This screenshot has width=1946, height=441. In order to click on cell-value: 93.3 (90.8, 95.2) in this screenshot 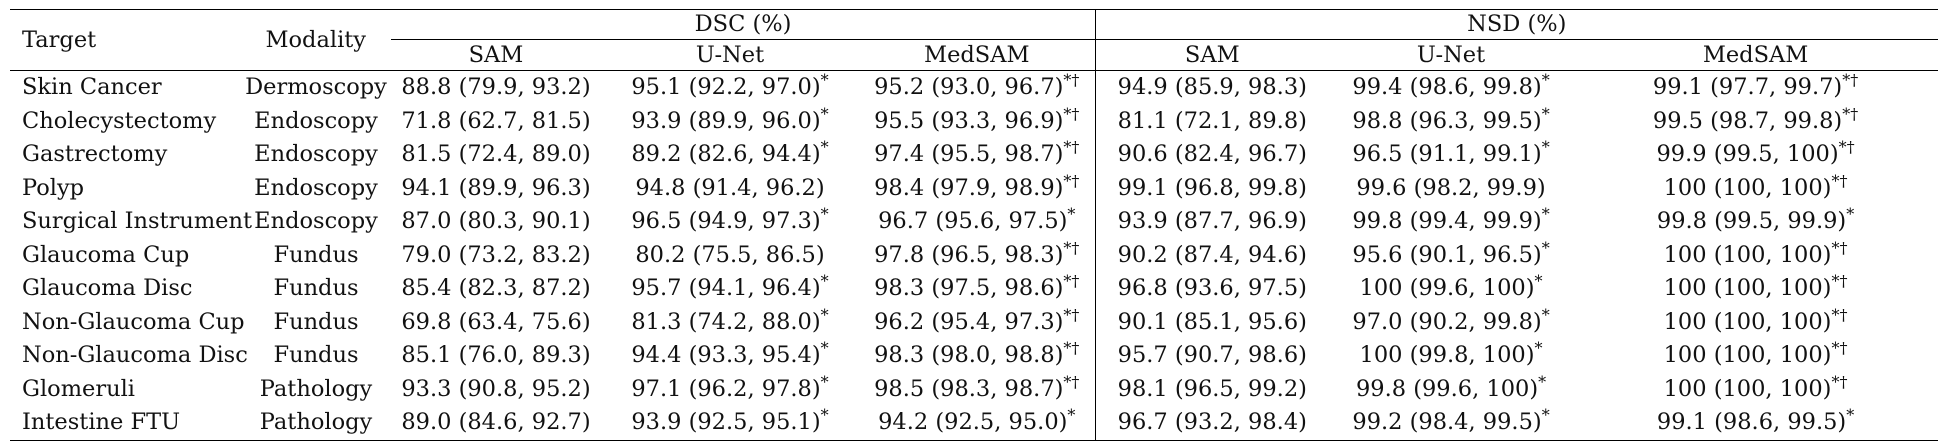, I will do `click(496, 388)`.